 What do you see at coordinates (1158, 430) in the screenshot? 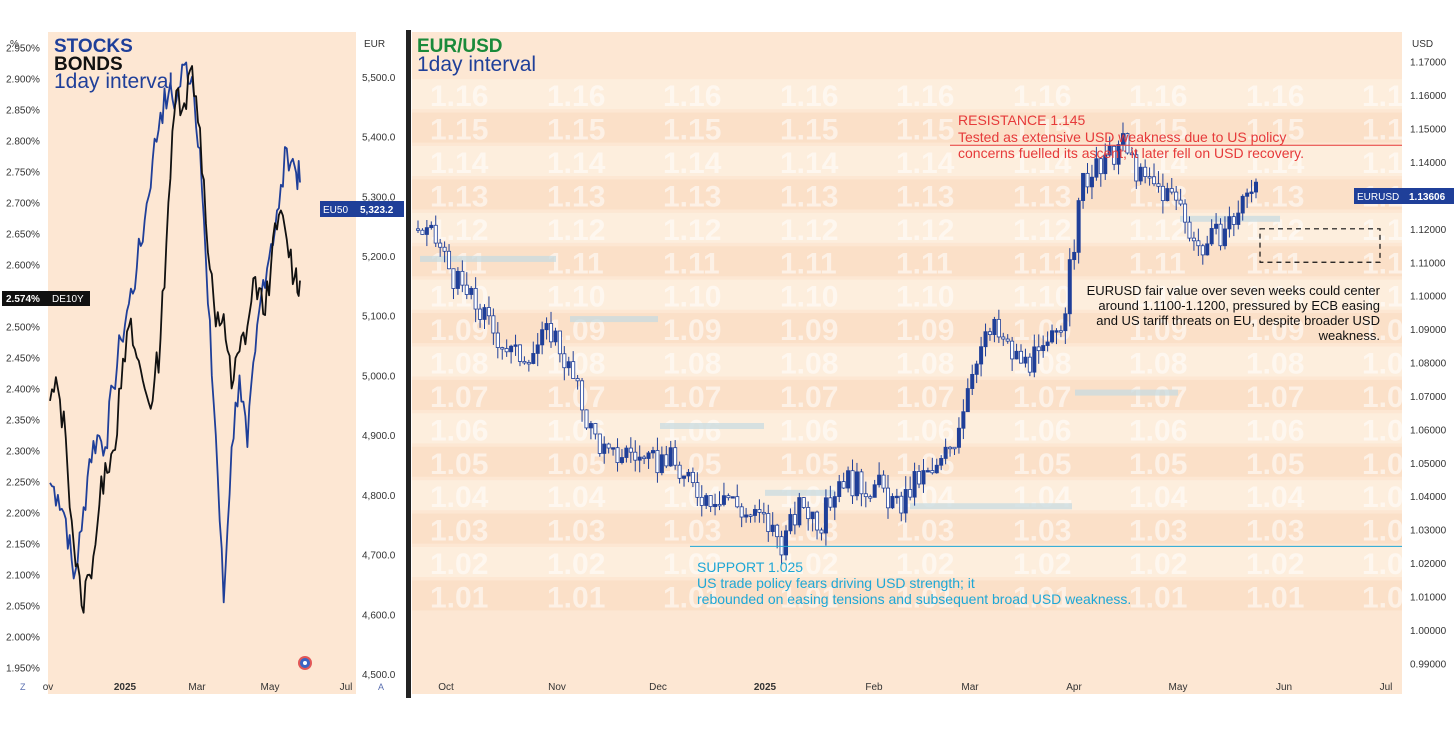
I see `watermark-label: 1.06` at bounding box center [1158, 430].